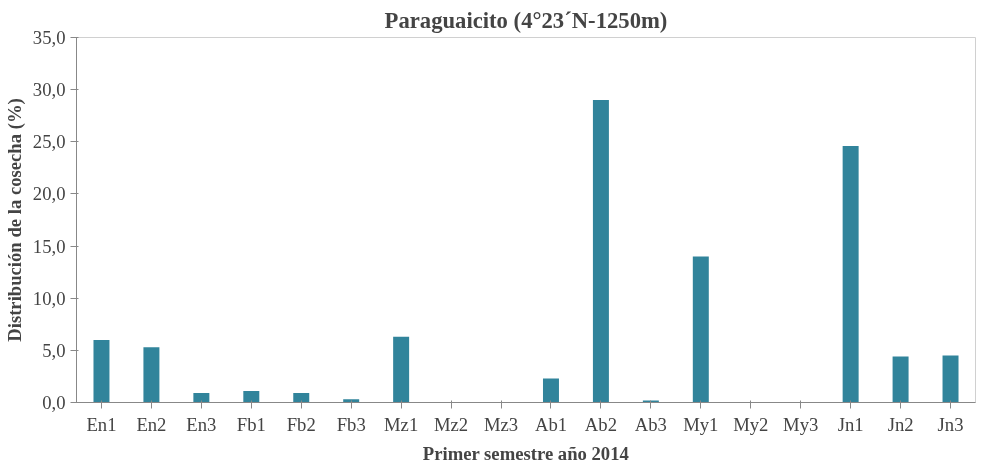 The image size is (1006, 471). Describe the element at coordinates (54, 402) in the screenshot. I see `y-tick-label: 0,0` at that location.